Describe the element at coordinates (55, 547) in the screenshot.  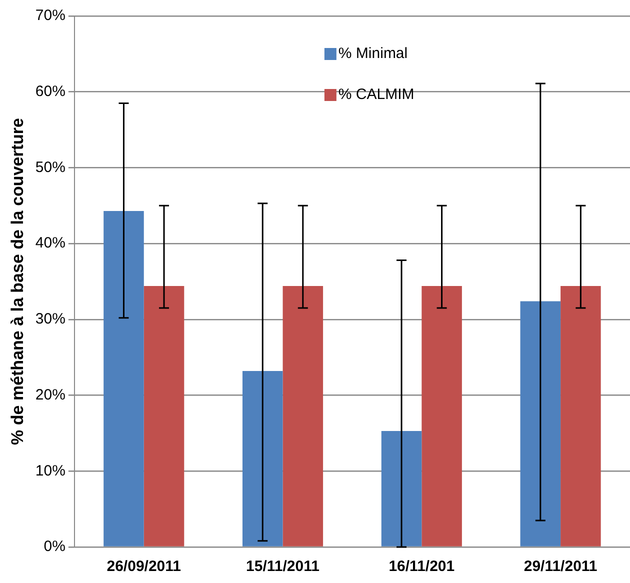
I see `y-tick-label: 0%` at that location.